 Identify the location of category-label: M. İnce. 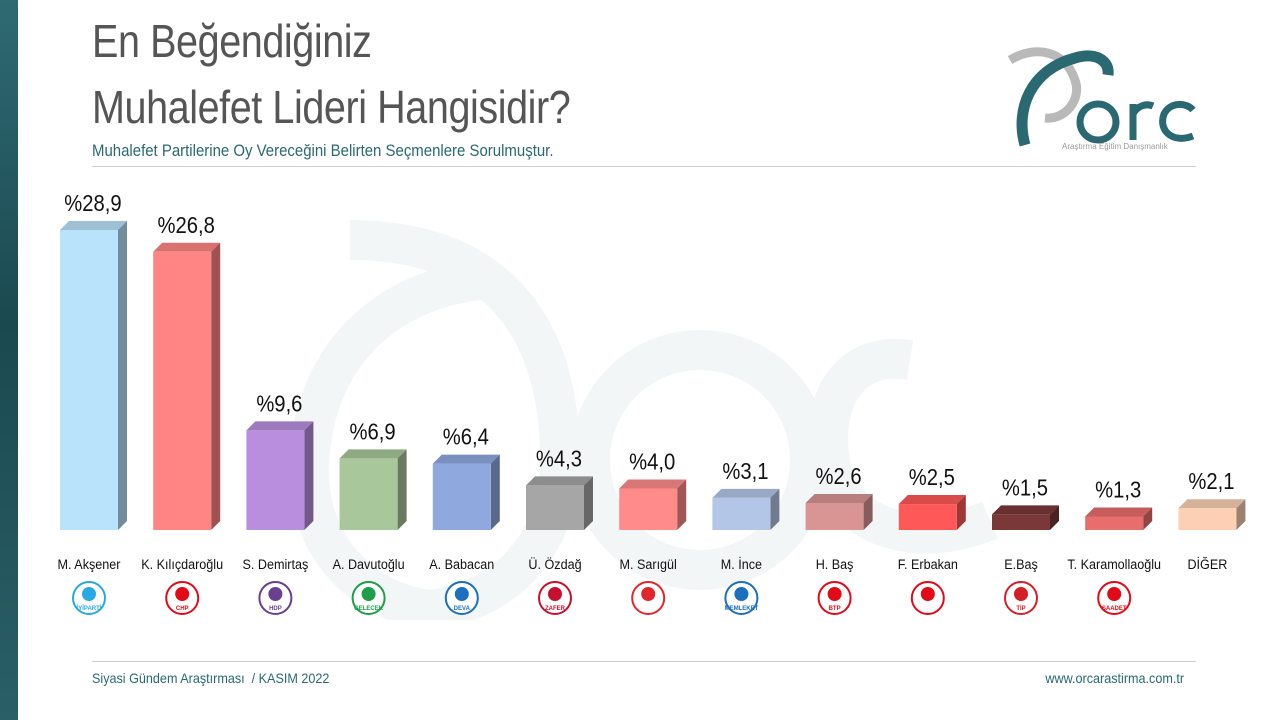
(741, 564).